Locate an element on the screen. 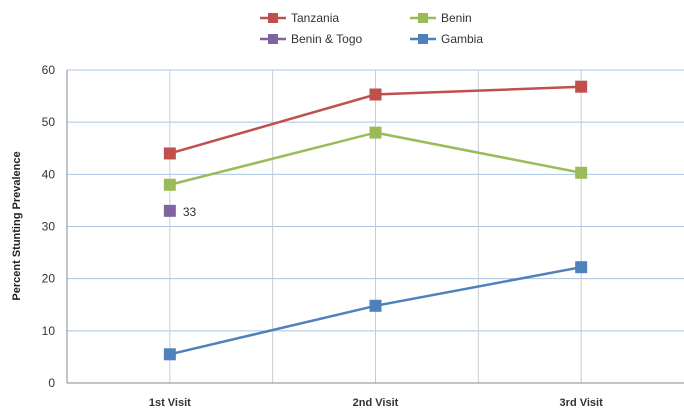 The height and width of the screenshot is (408, 684). y-tick-label: 60 is located at coordinates (49, 70).